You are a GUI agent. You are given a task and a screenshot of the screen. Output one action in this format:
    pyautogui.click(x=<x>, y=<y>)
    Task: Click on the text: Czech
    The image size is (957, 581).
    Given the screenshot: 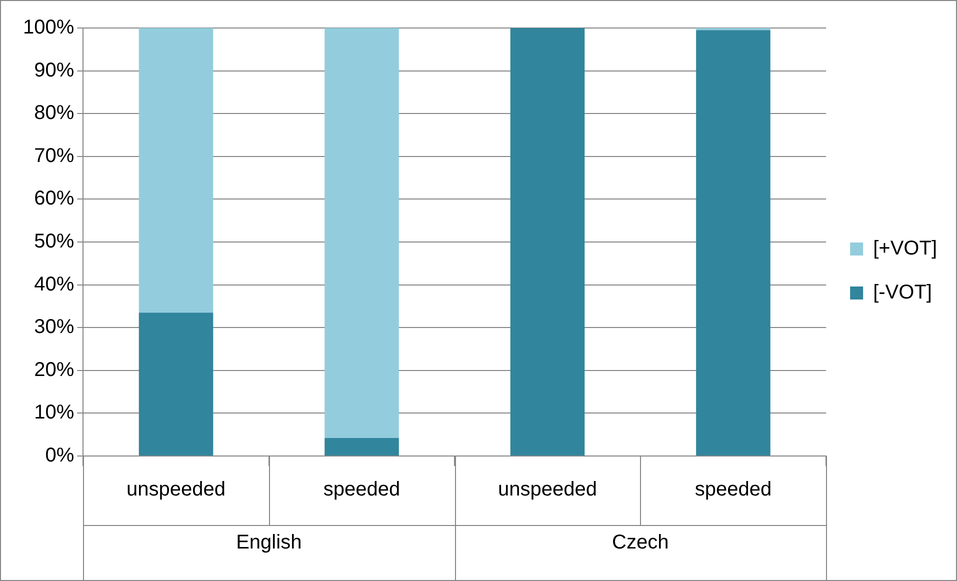 What is the action you would take?
    pyautogui.click(x=640, y=543)
    